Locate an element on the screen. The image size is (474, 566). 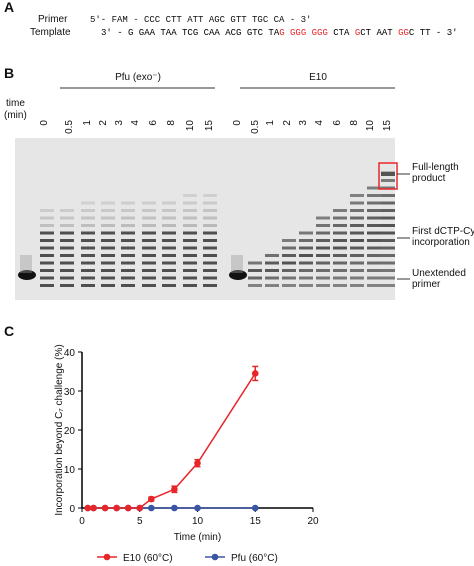
sequence-segment: G is located at coordinates (357, 33).